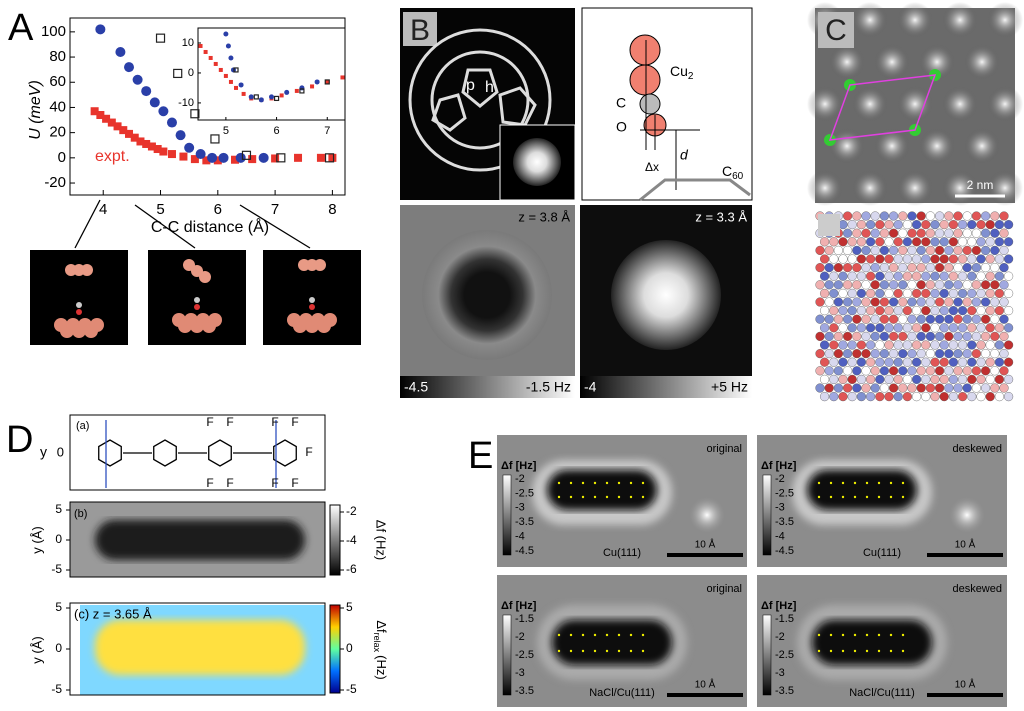 This screenshot has width=1024, height=711. What do you see at coordinates (679, 71) in the screenshot?
I see `atom-label: Cu` at bounding box center [679, 71].